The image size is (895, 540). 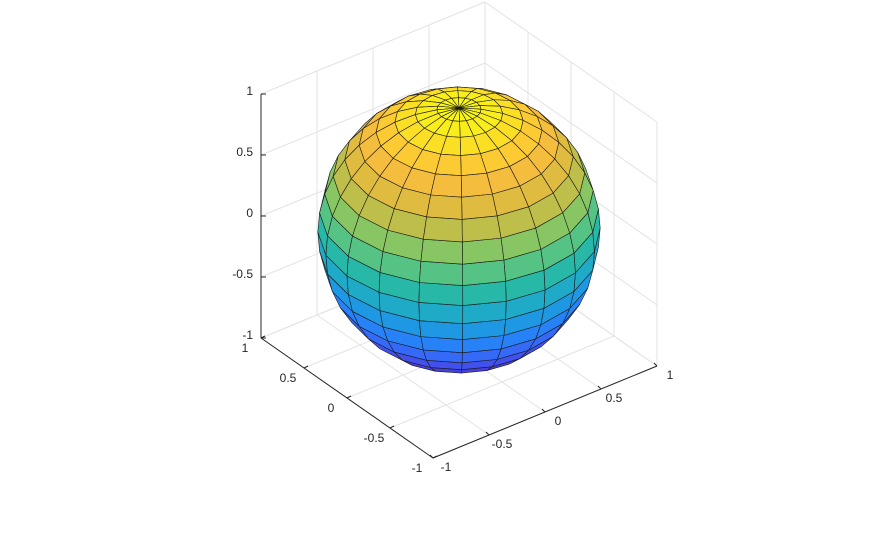 What do you see at coordinates (446, 467) in the screenshot?
I see `x-tick-label: -1` at bounding box center [446, 467].